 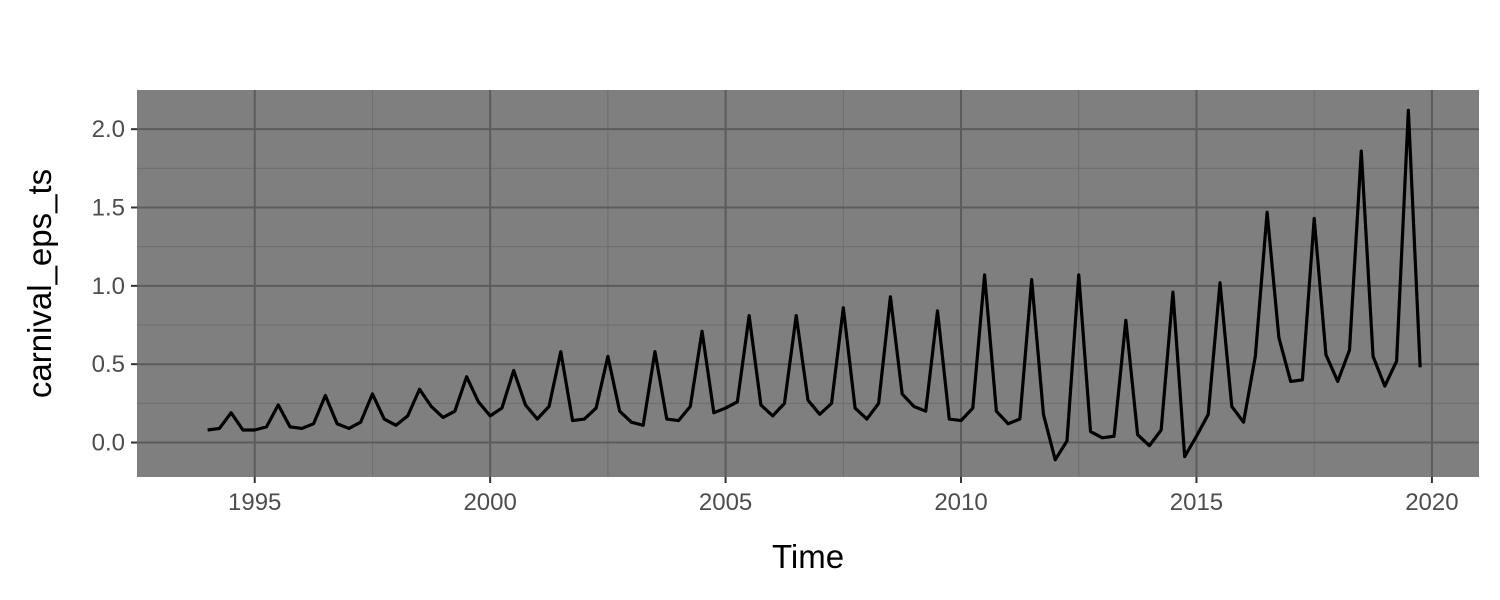 I want to click on y-tick-label: 0.5, so click(x=108, y=364).